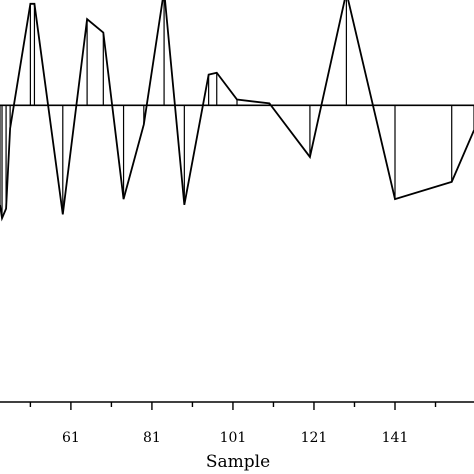 The height and width of the screenshot is (474, 474). Describe the element at coordinates (233, 424) in the screenshot. I see `x-tick-group: 61 81 101 121 141` at that location.